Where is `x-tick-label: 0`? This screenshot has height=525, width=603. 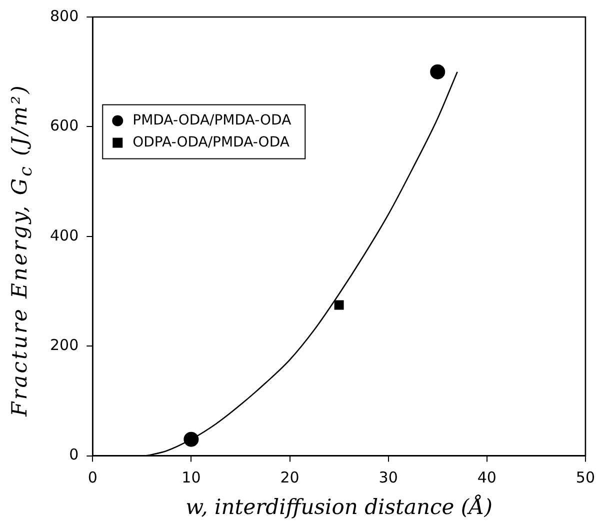
x-tick-label: 0 is located at coordinates (93, 477).